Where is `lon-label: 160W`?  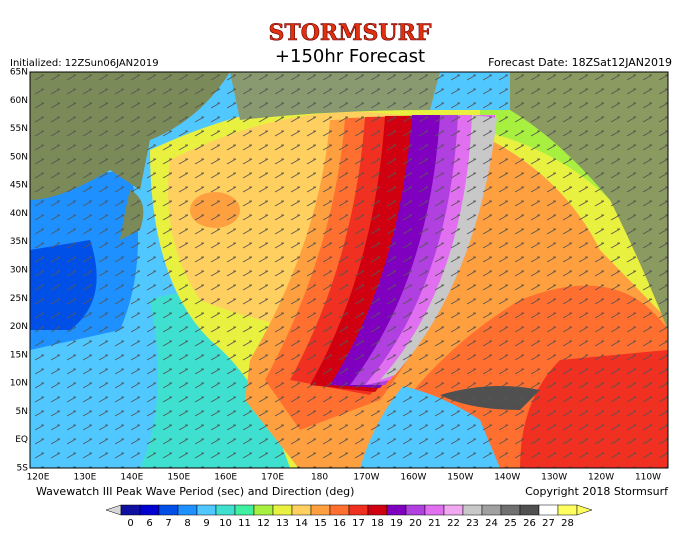
lon-label: 160W is located at coordinates (413, 478).